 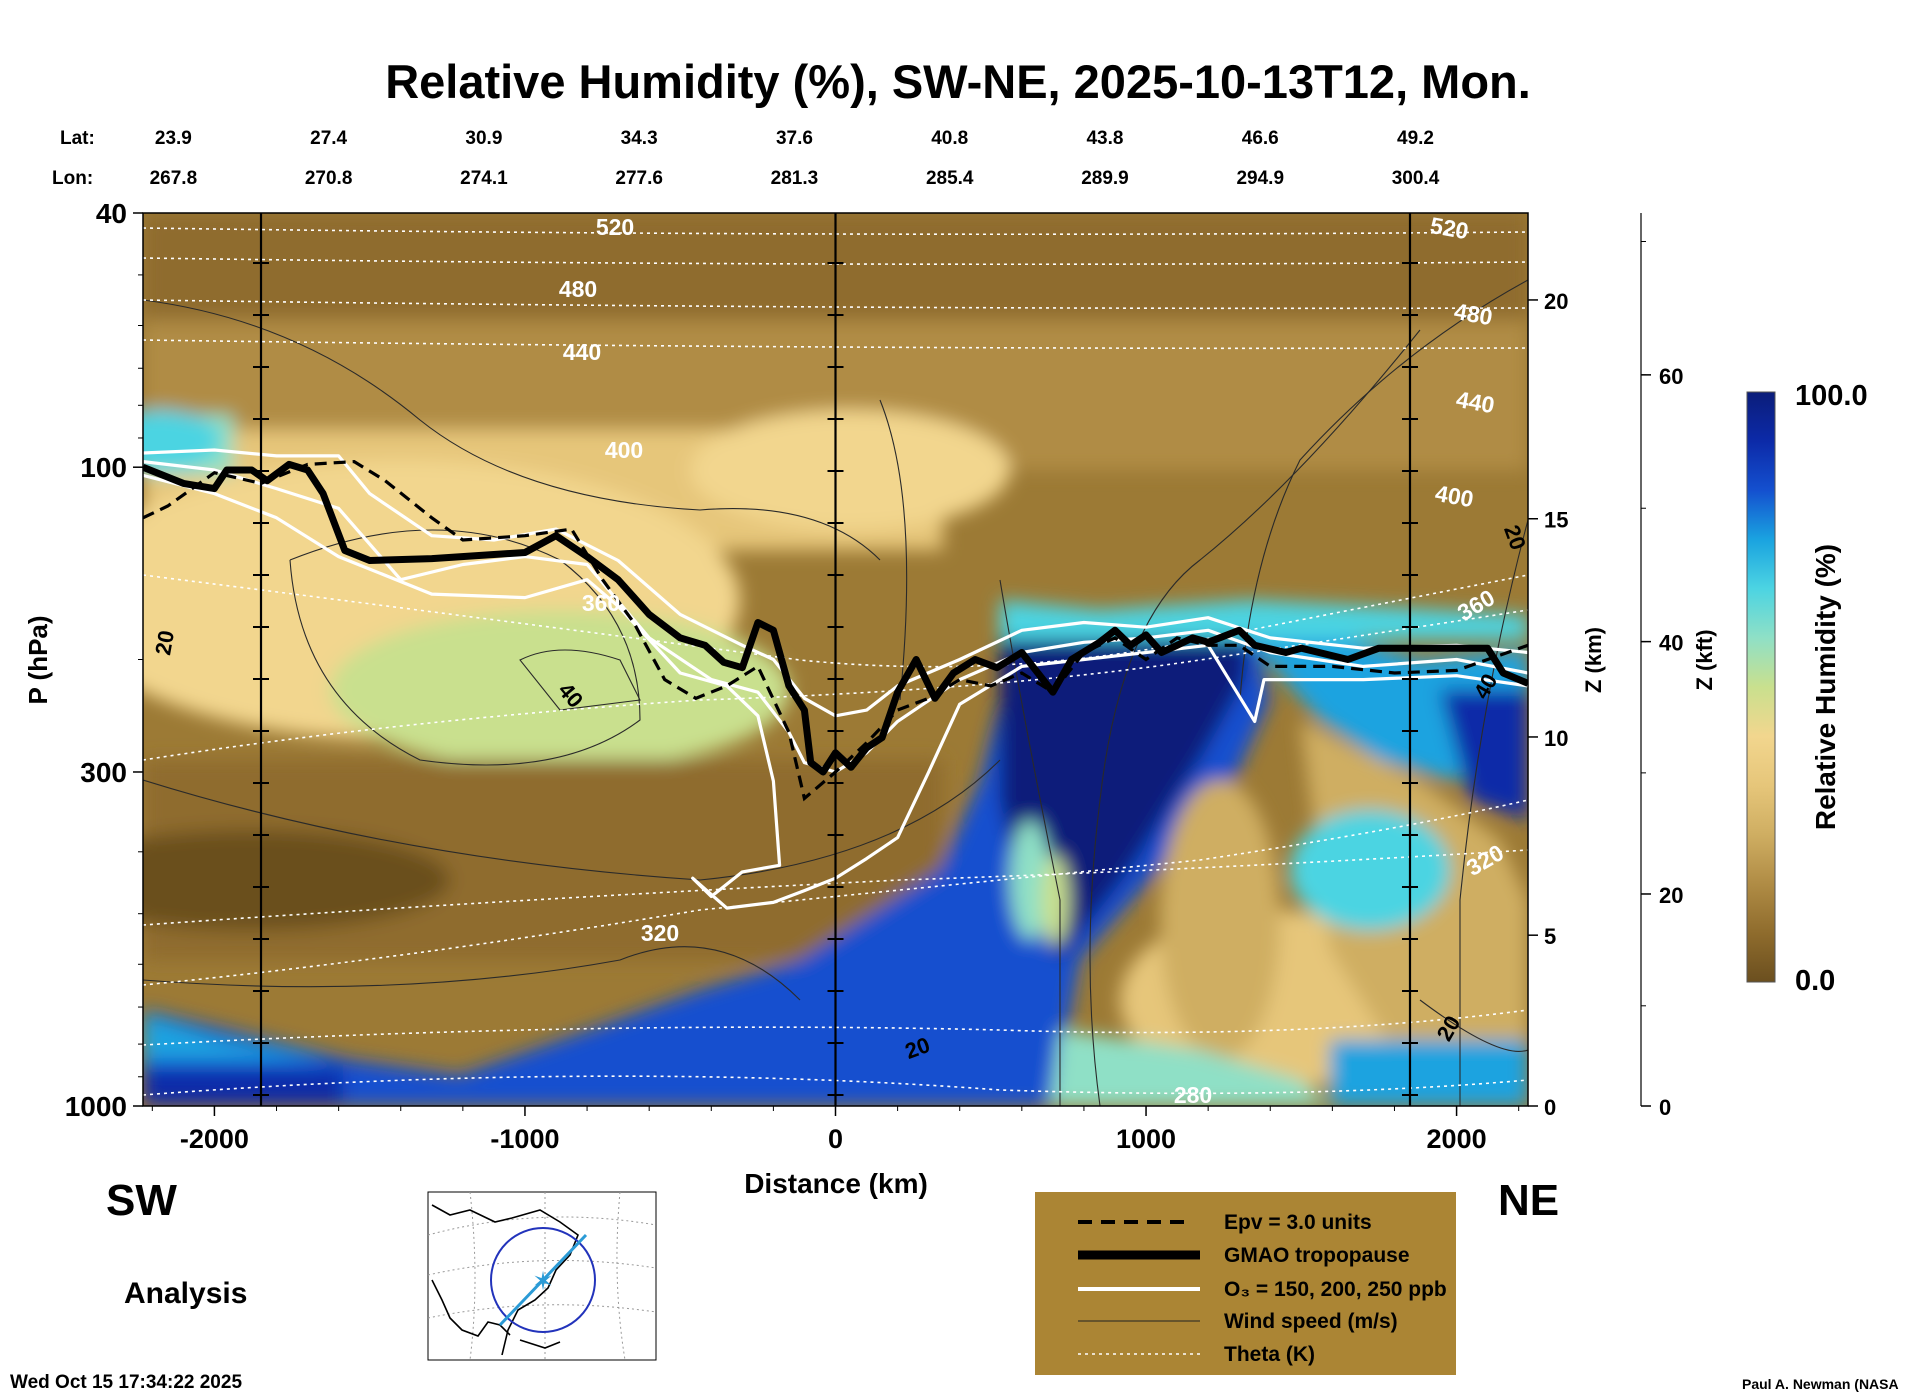 What do you see at coordinates (103, 467) in the screenshot?
I see `p-tick-label: 100` at bounding box center [103, 467].